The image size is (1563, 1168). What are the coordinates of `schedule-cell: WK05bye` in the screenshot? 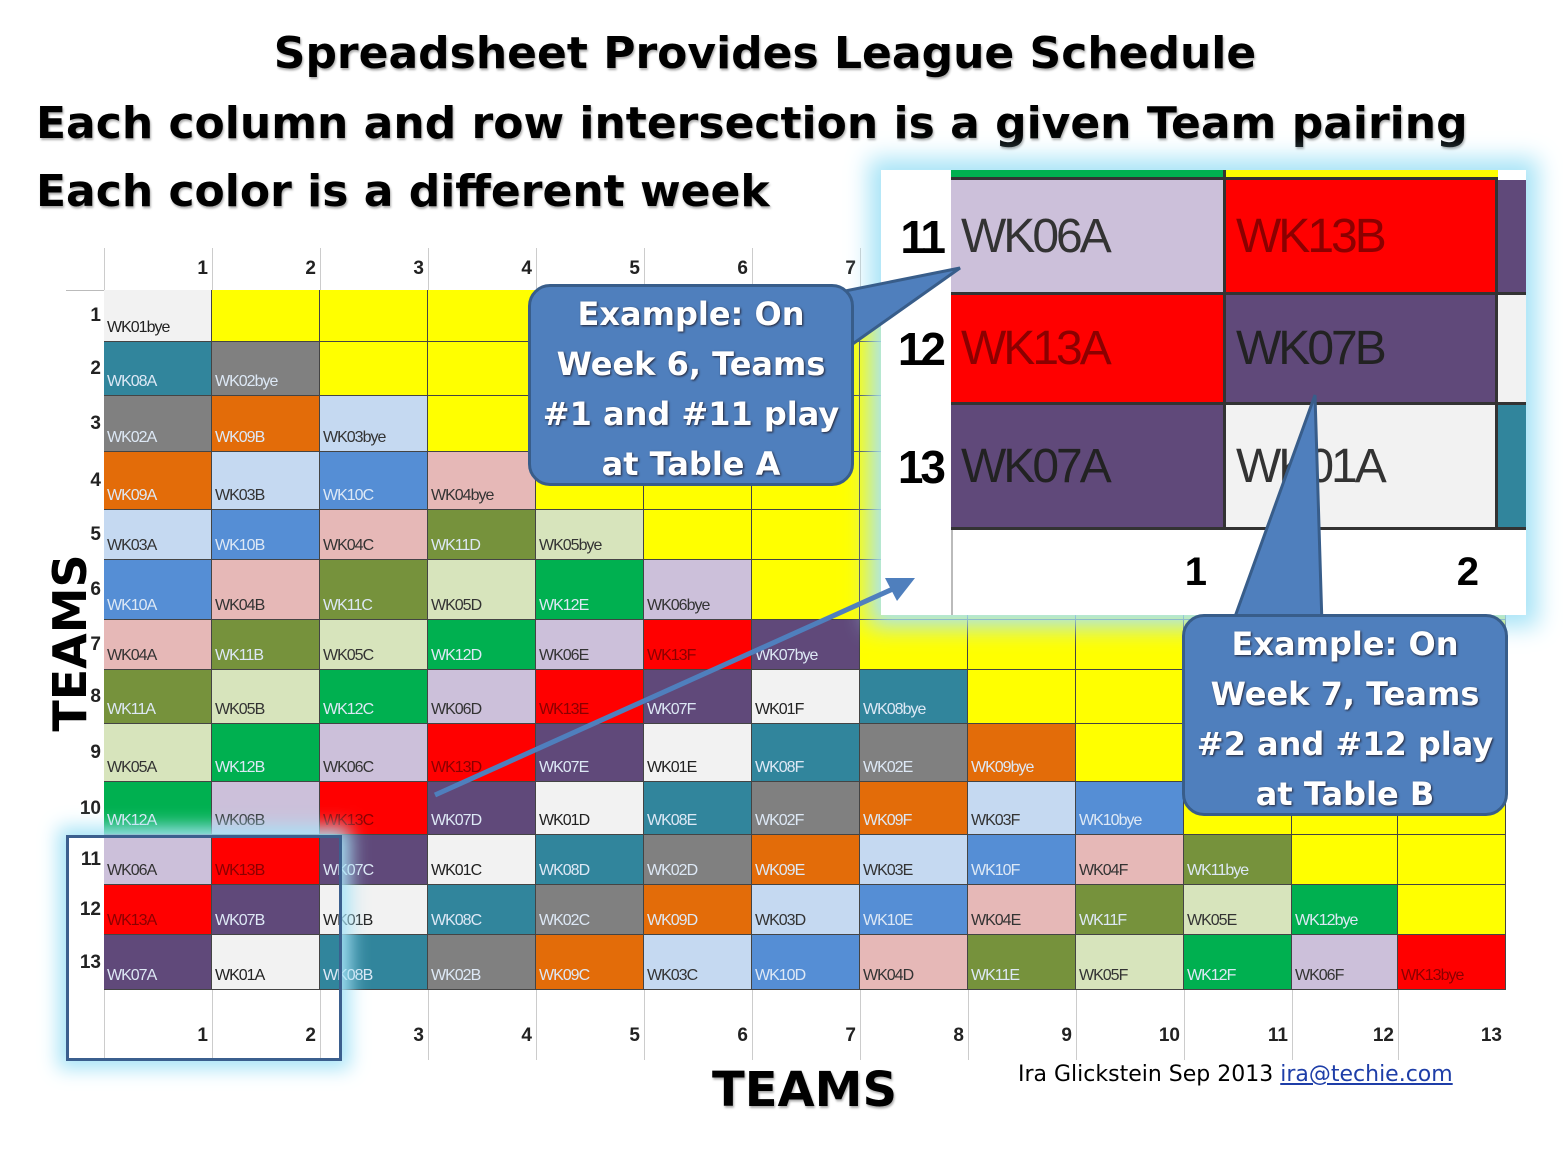 It's located at (590, 535).